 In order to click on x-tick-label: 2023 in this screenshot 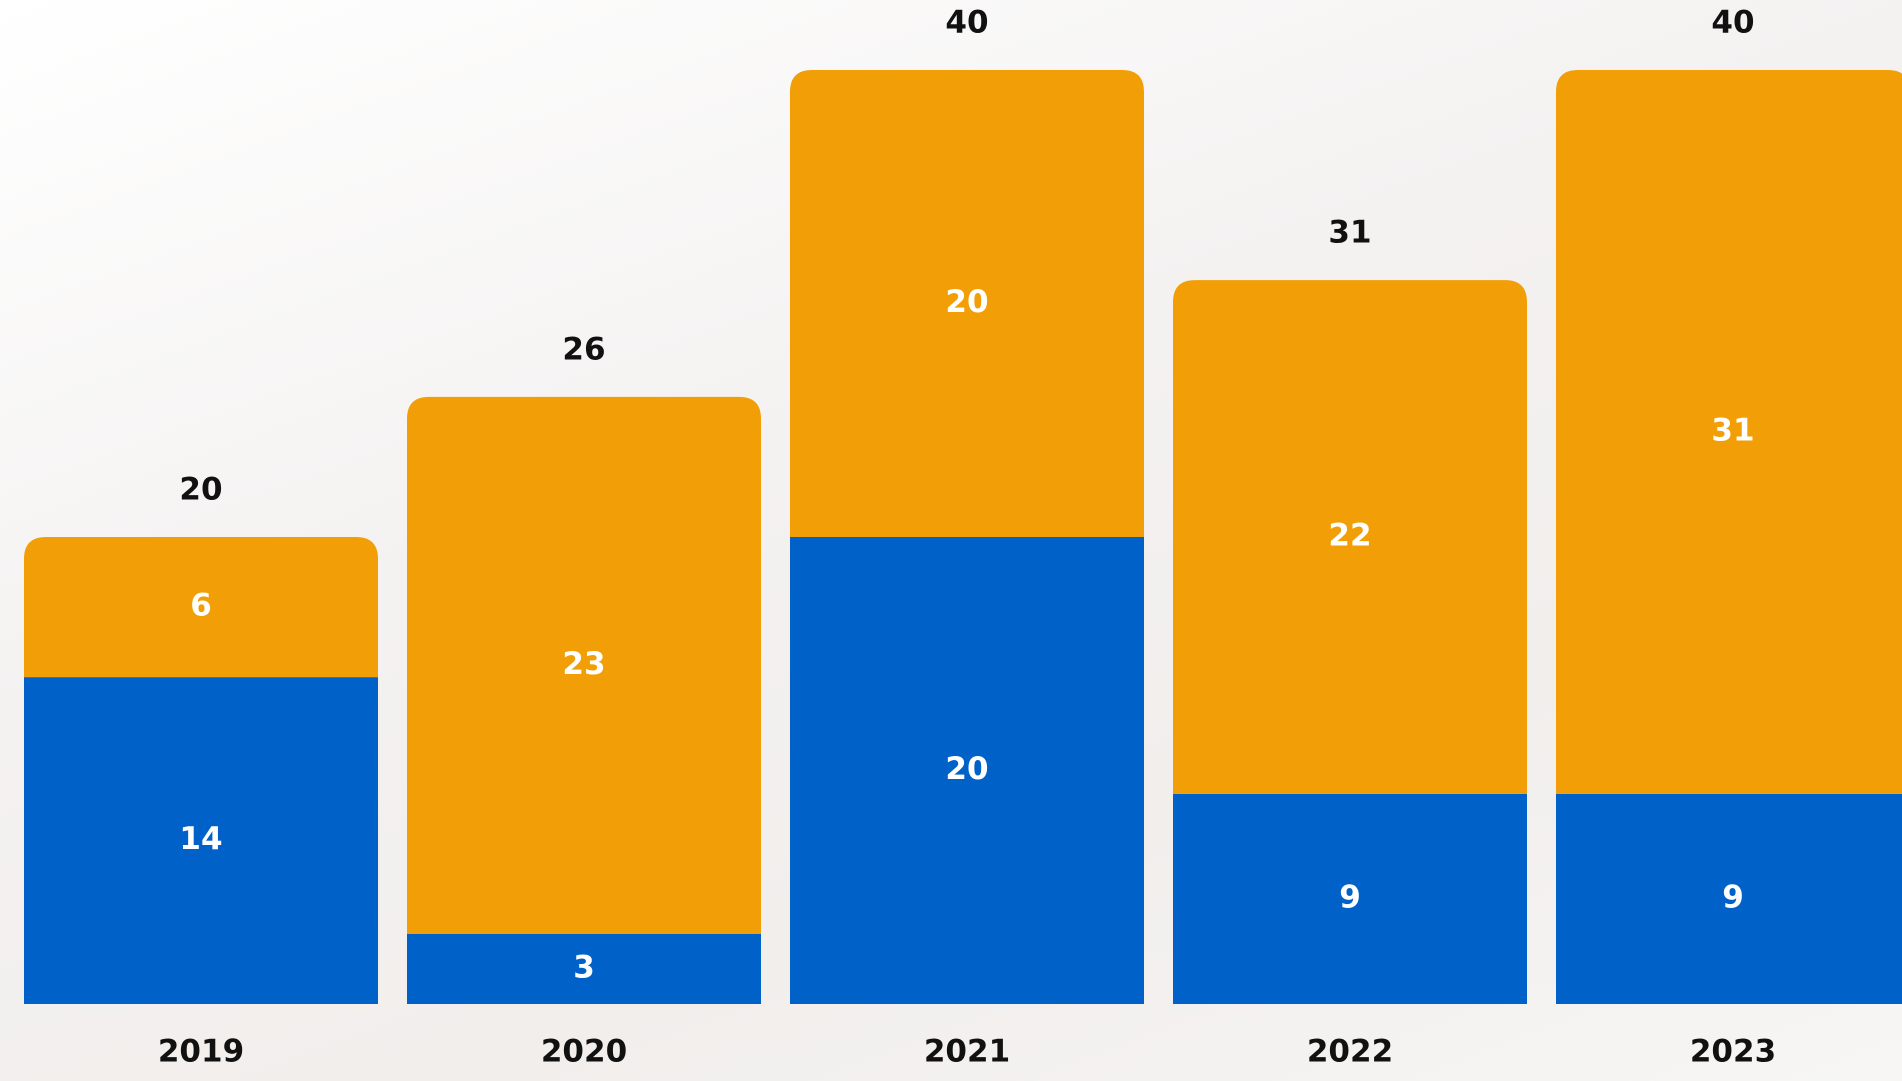, I will do `click(1733, 1052)`.